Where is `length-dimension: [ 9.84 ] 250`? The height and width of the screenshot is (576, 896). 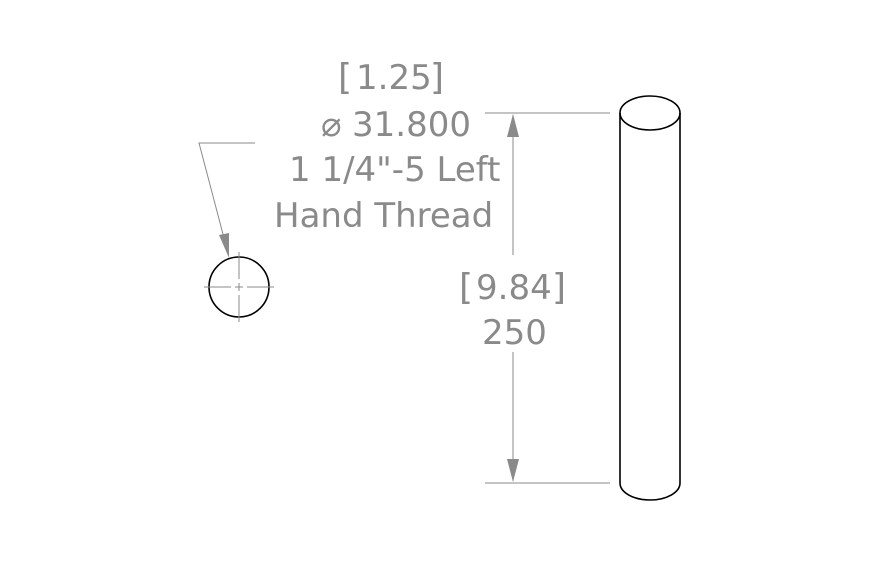
length-dimension: [ 9.84 ] 250 is located at coordinates (534, 298).